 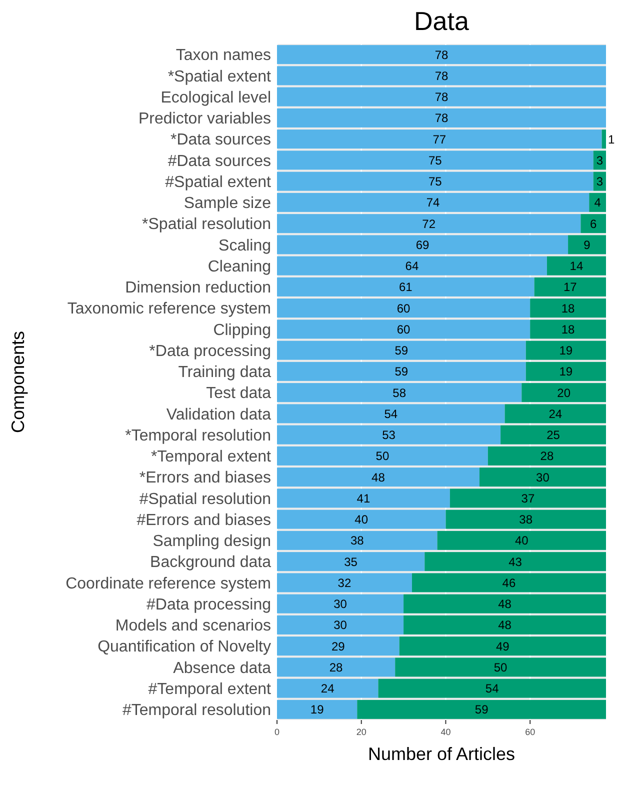 I want to click on y-tick-label: Absence data, so click(x=222, y=668).